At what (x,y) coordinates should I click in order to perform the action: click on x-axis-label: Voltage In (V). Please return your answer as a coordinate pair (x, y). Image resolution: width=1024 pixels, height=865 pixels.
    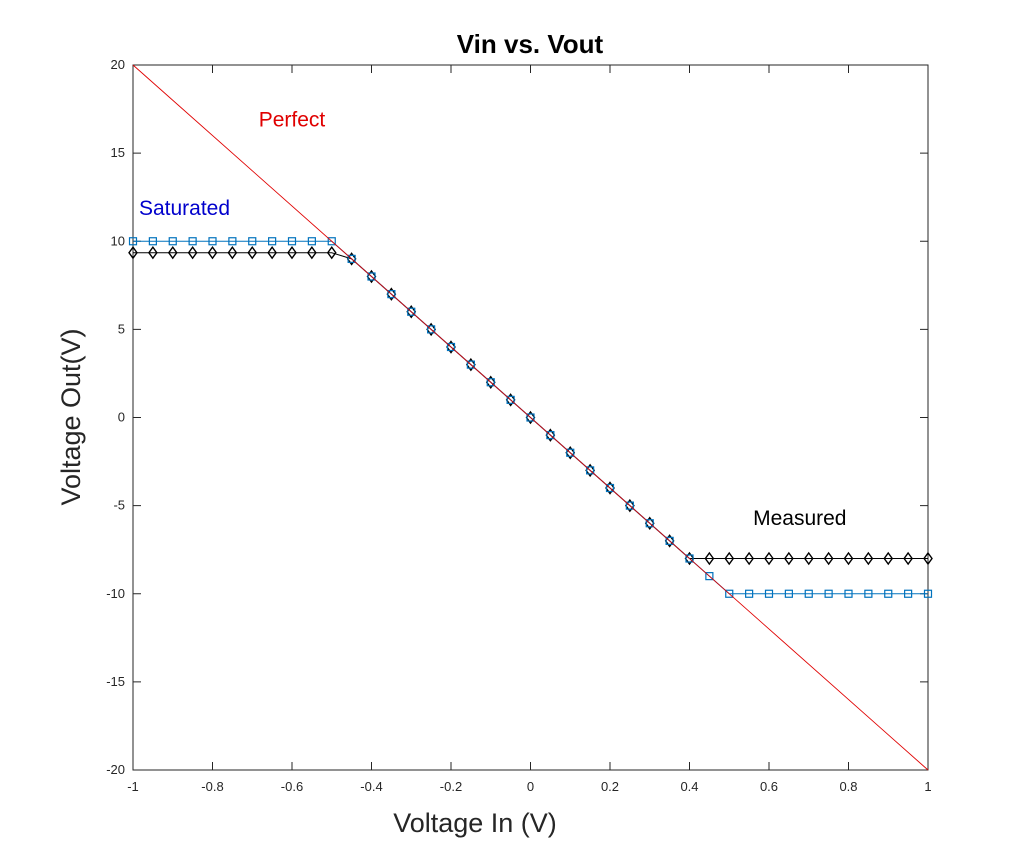
    Looking at the image, I should click on (475, 823).